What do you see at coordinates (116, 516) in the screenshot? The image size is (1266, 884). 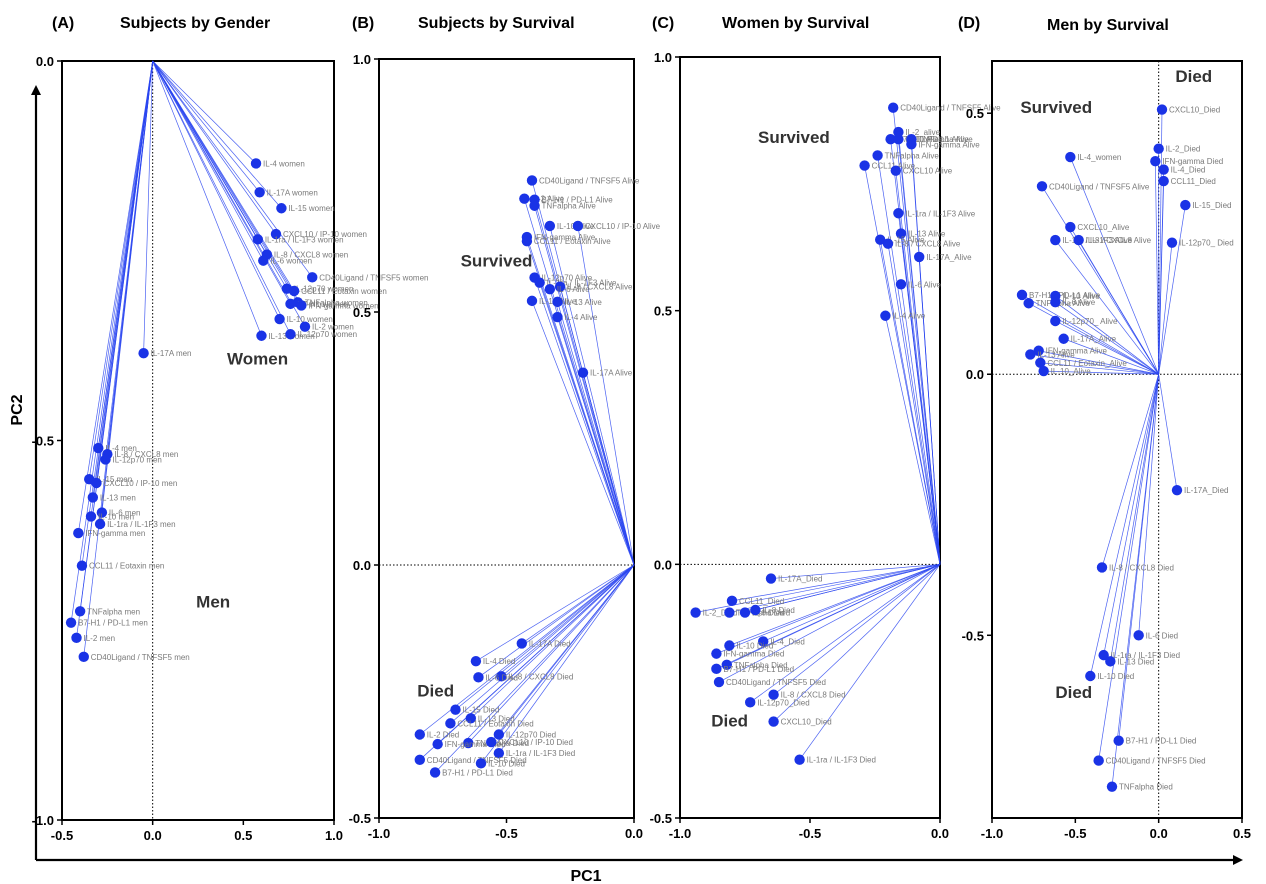 I see `point-label: IL-10 men` at bounding box center [116, 516].